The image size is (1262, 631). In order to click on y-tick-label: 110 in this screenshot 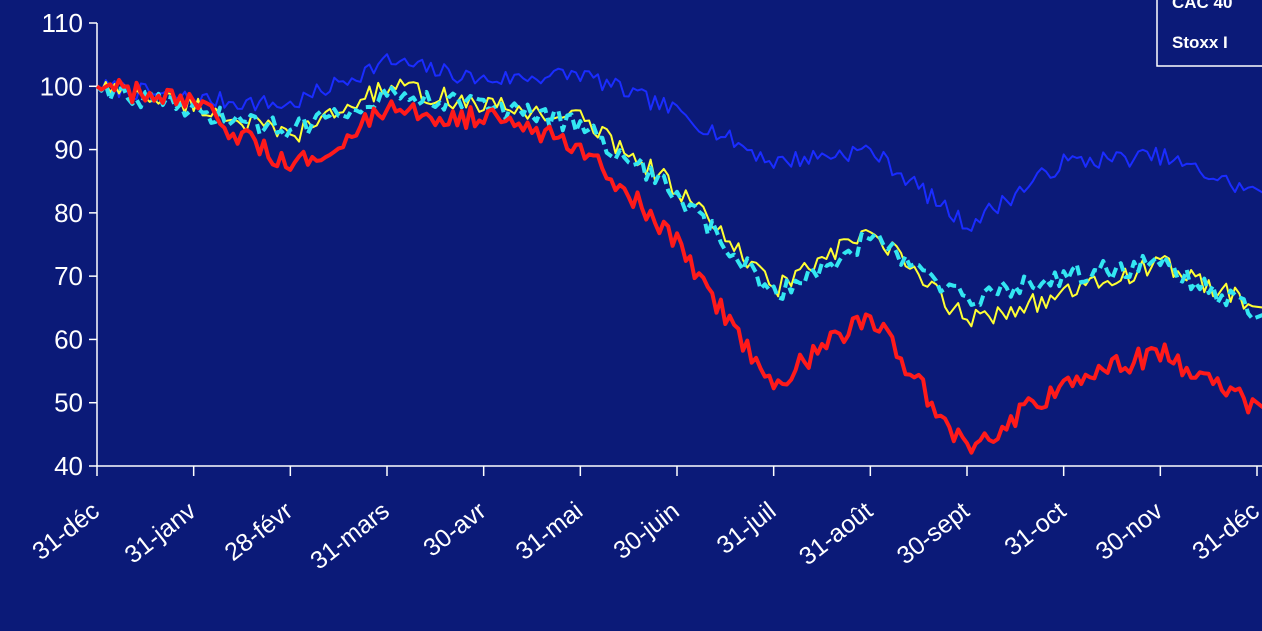, I will do `click(62, 23)`.